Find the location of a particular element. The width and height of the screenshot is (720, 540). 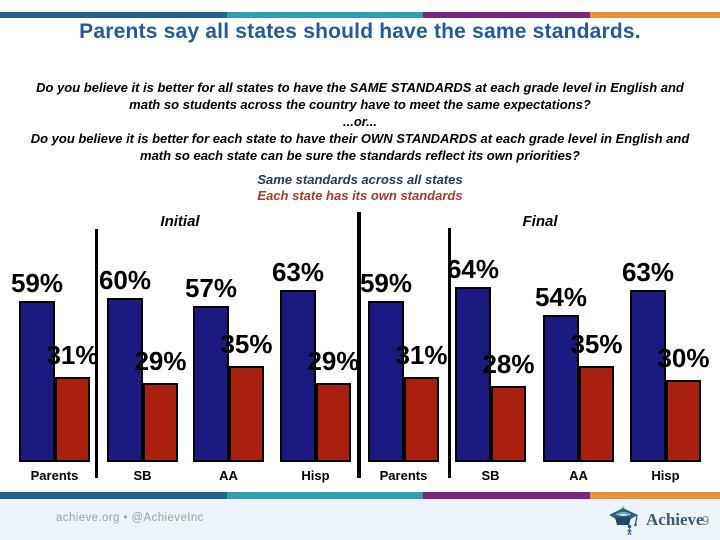

value-label-own: 30% is located at coordinates (683, 358).